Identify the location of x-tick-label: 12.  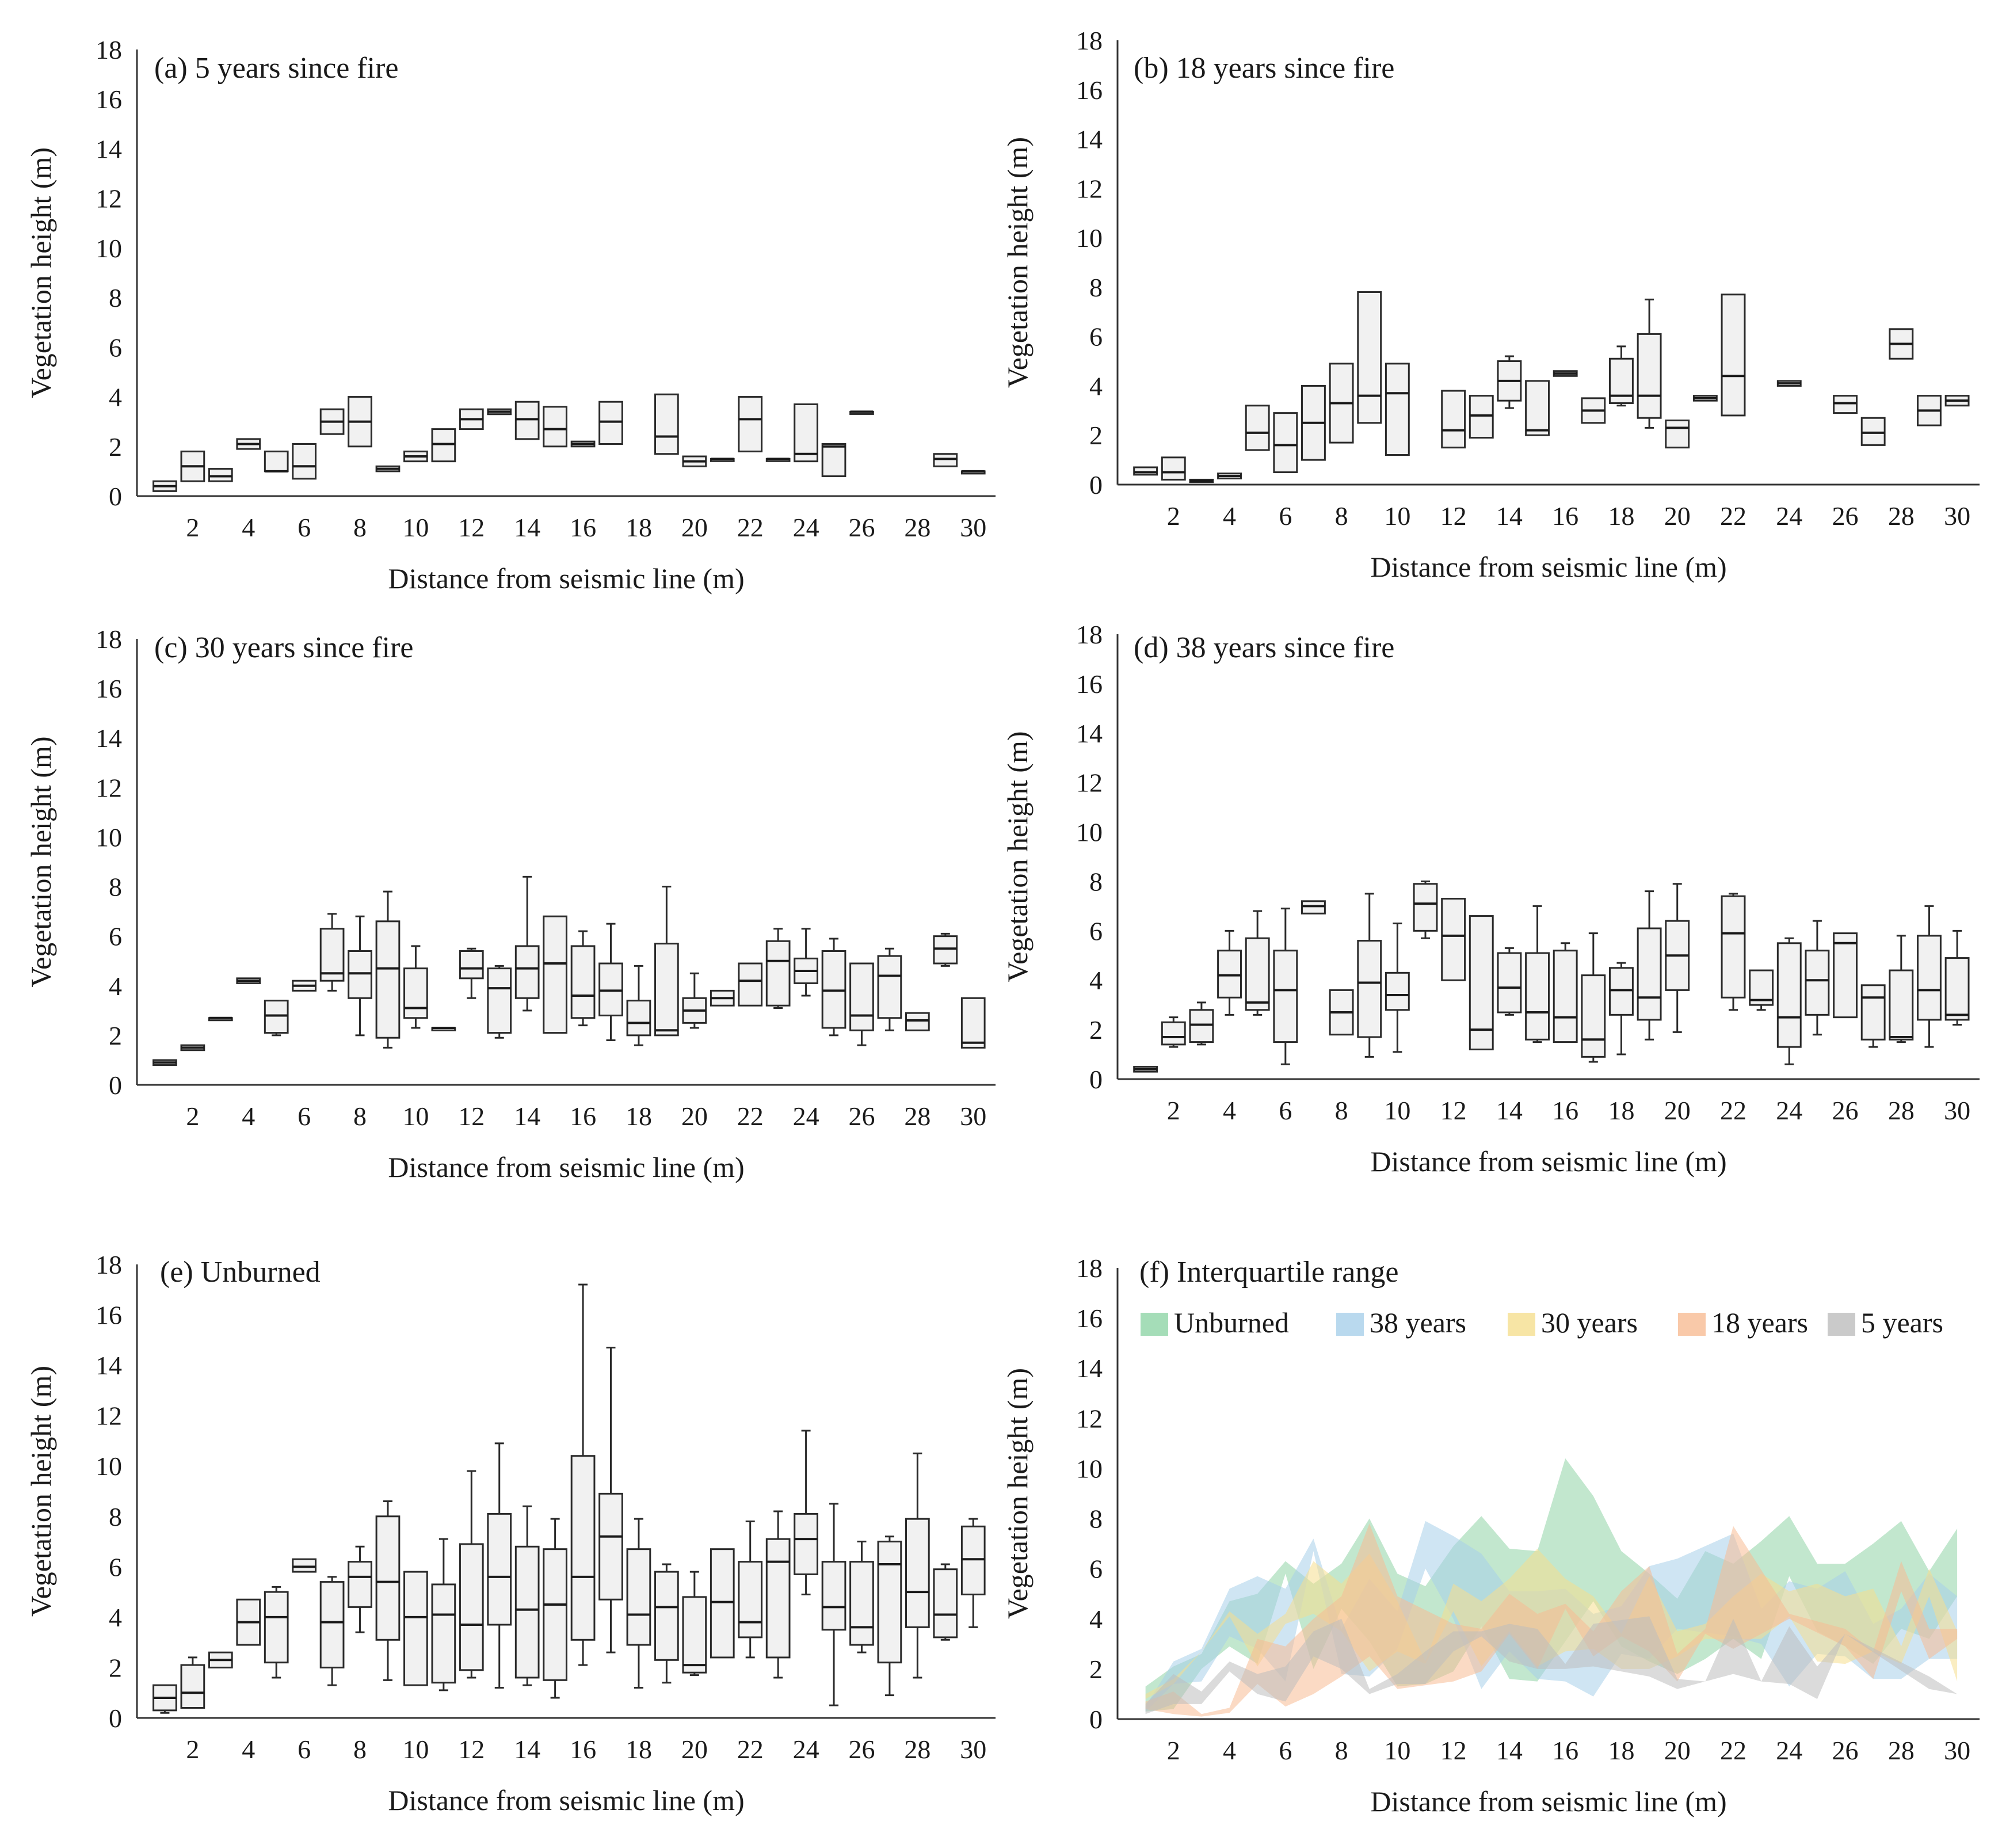
(471, 1116).